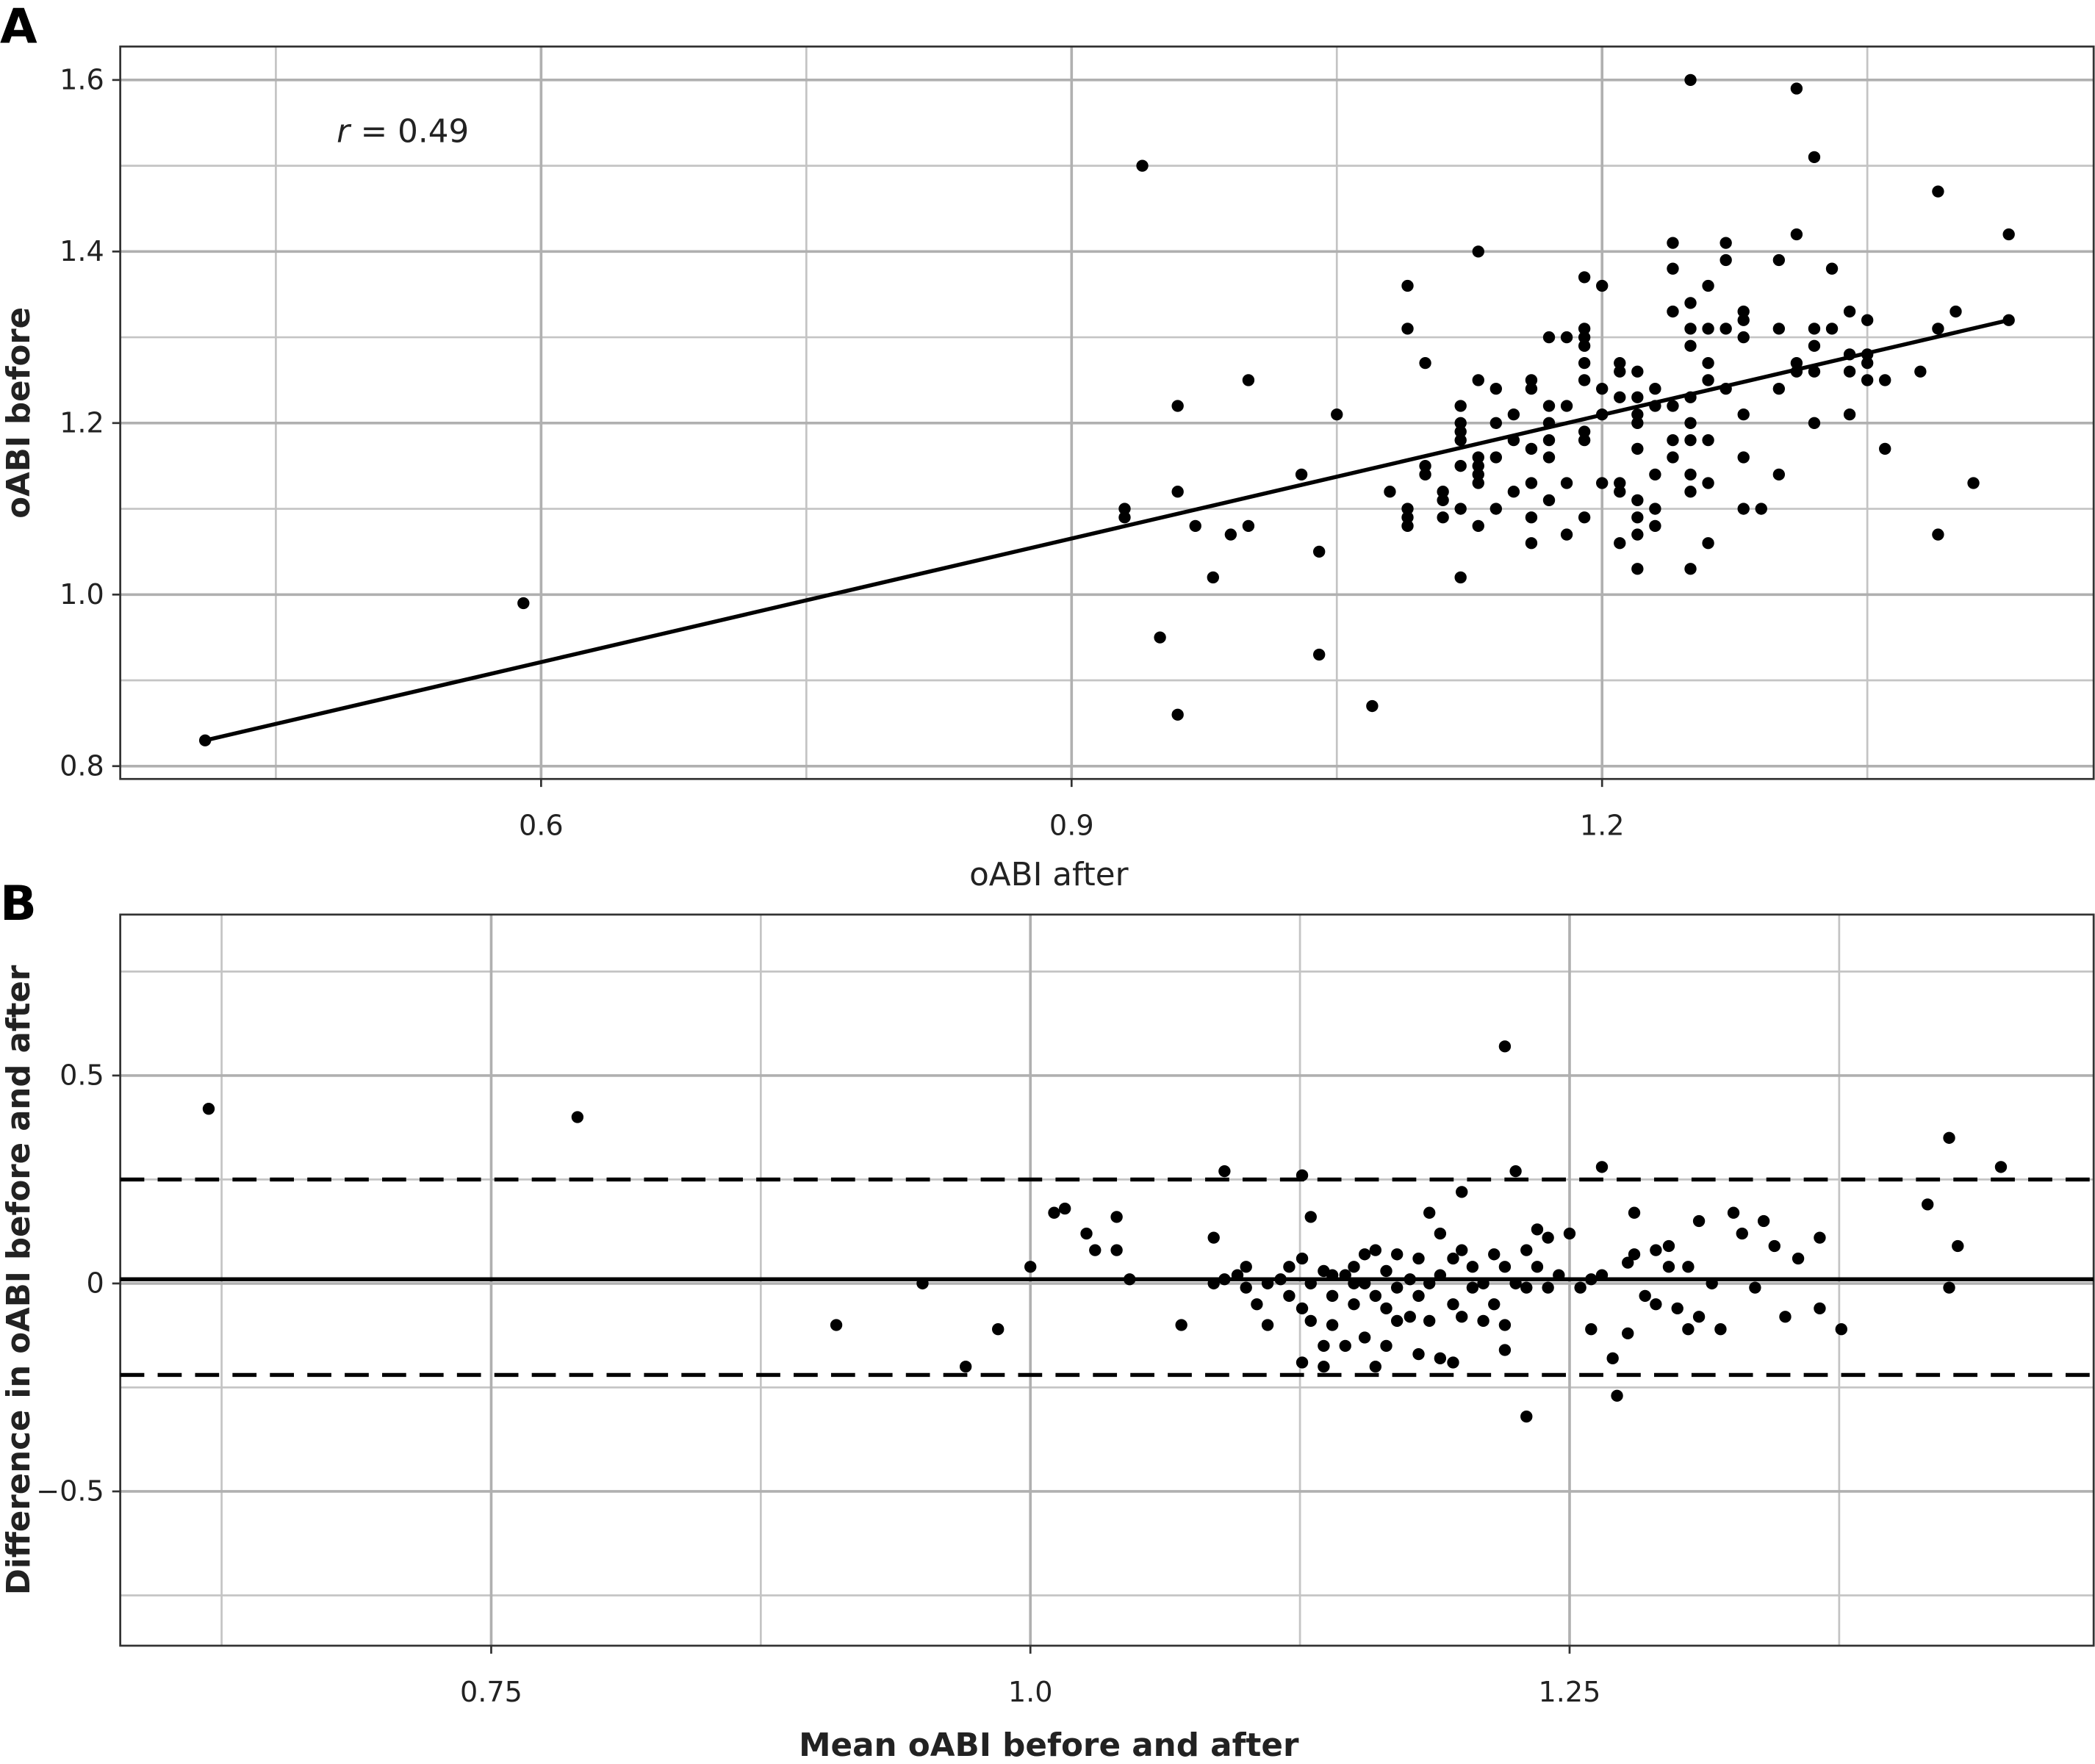  I want to click on annotation-symbol: r, so click(344, 132).